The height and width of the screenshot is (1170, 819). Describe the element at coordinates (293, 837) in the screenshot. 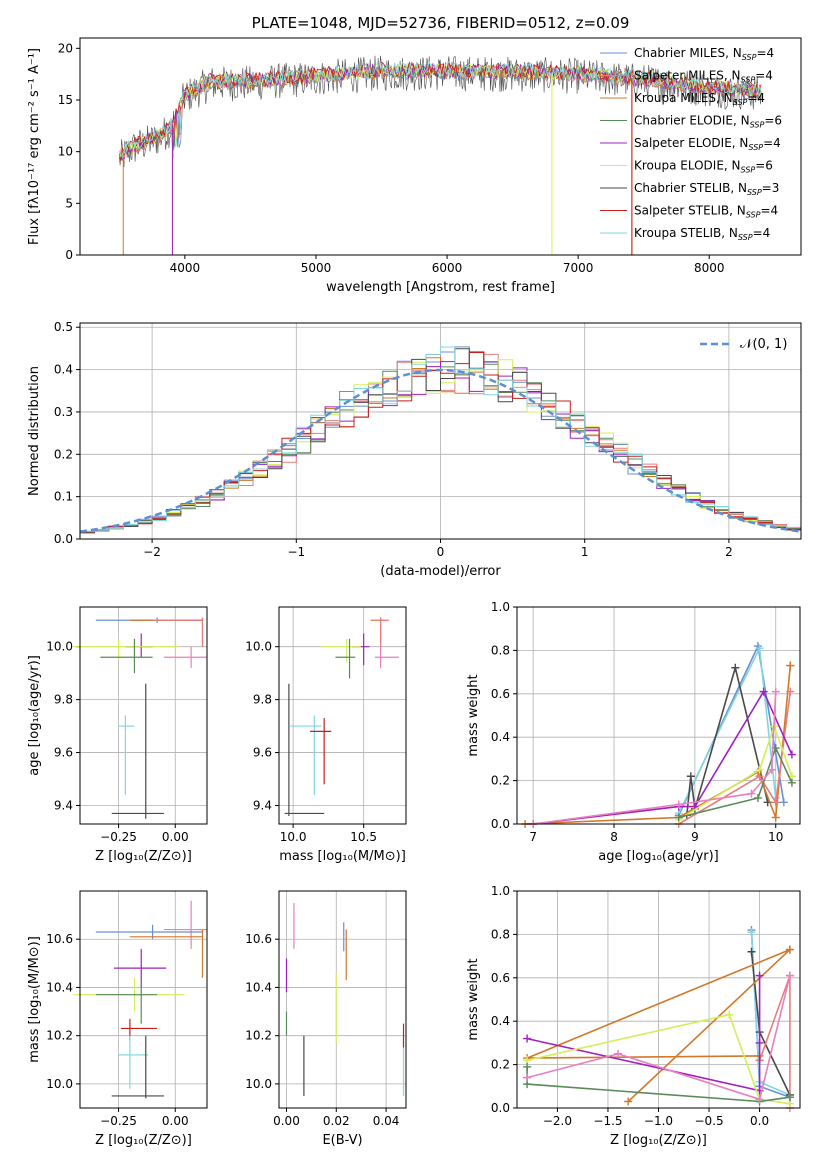

I see `x-tick-label: 10.0` at that location.